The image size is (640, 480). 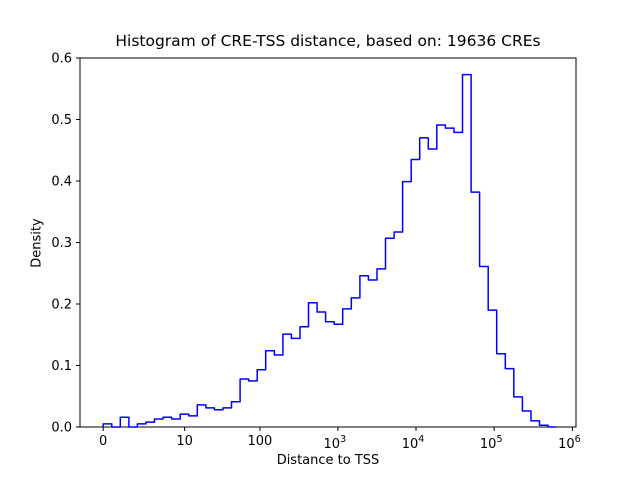 I want to click on y-tick-label: 0.1, so click(x=61, y=366).